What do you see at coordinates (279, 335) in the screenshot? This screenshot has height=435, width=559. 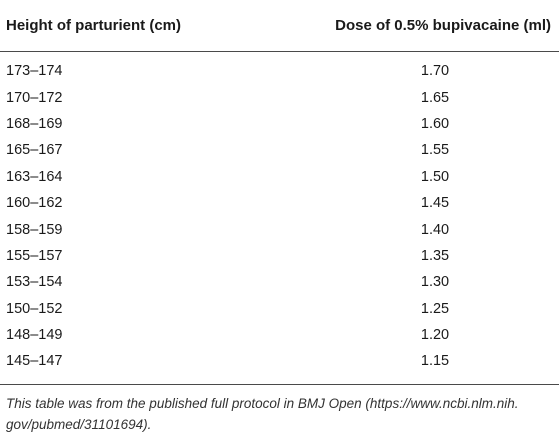 I see `table-row: 148–149 1.20` at bounding box center [279, 335].